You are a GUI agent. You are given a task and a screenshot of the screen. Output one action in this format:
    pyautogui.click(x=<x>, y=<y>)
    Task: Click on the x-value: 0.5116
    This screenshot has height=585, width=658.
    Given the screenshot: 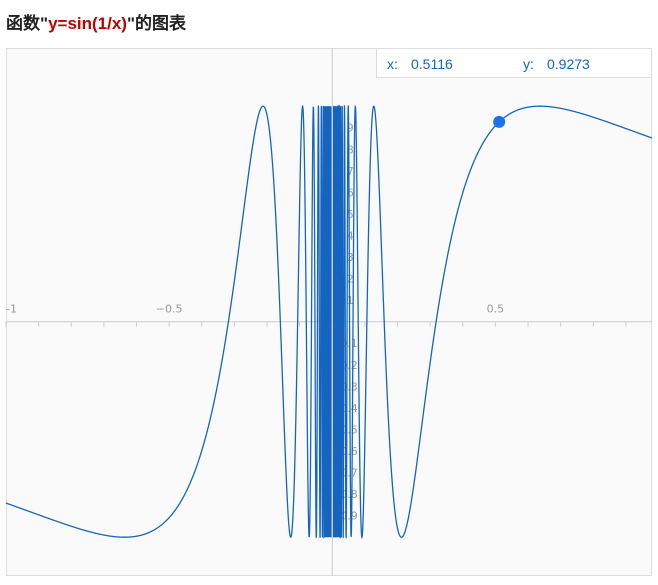 What is the action you would take?
    pyautogui.click(x=432, y=64)
    